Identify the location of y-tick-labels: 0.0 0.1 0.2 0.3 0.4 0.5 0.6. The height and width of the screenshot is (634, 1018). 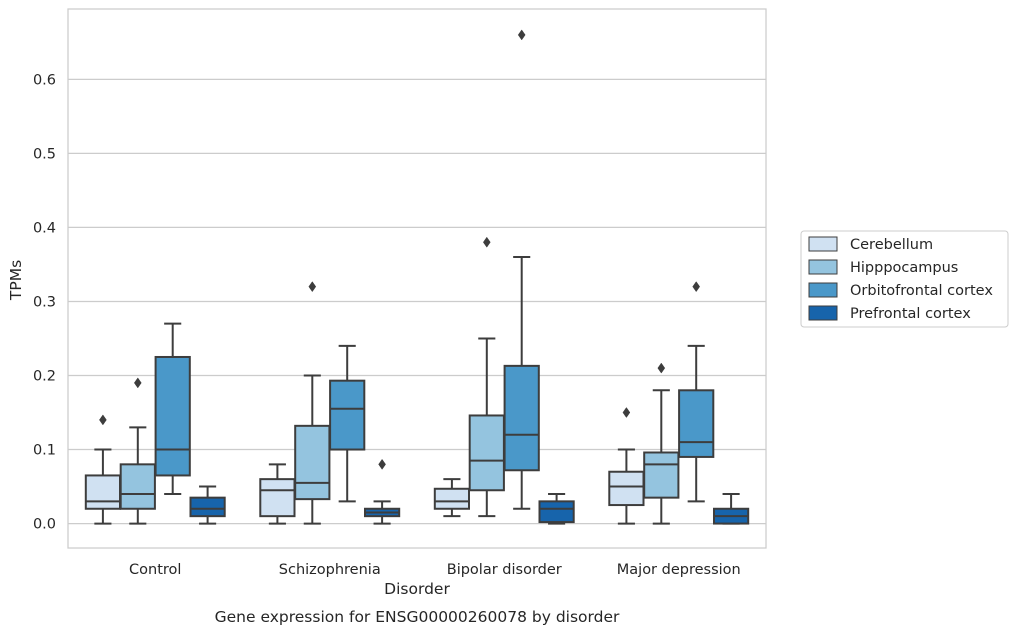
(44, 302).